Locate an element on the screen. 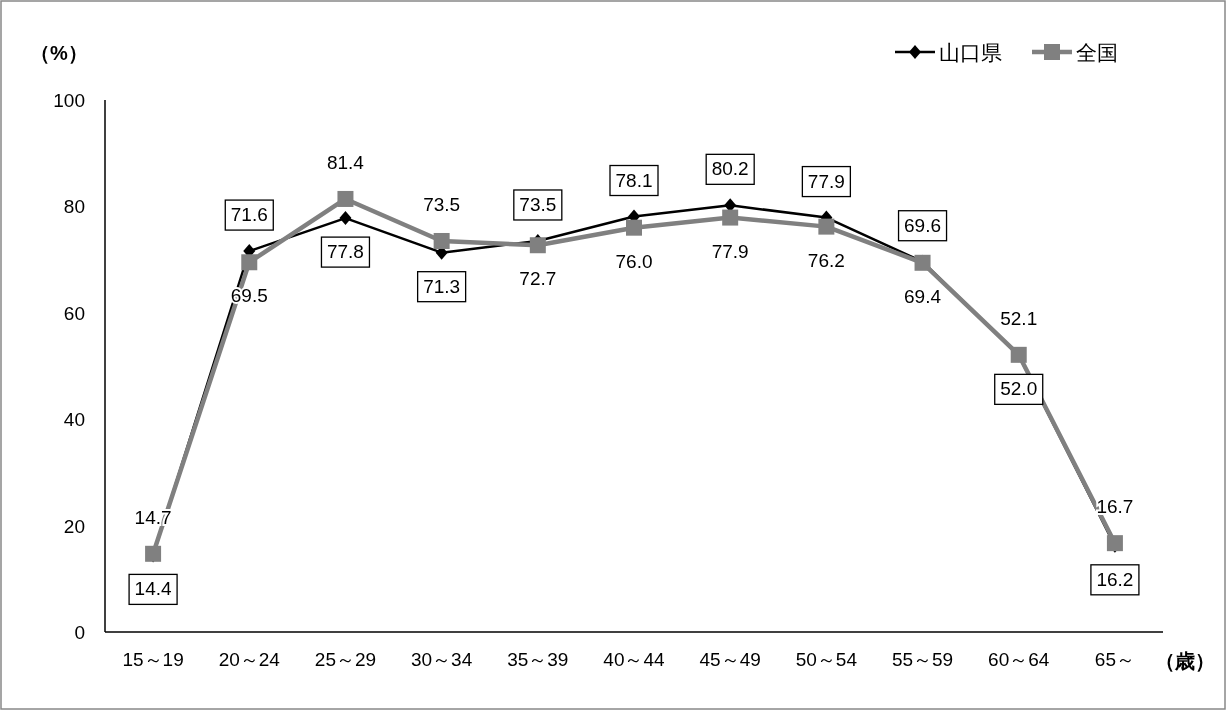  x-tick-label: 45～49 is located at coordinates (730, 659).